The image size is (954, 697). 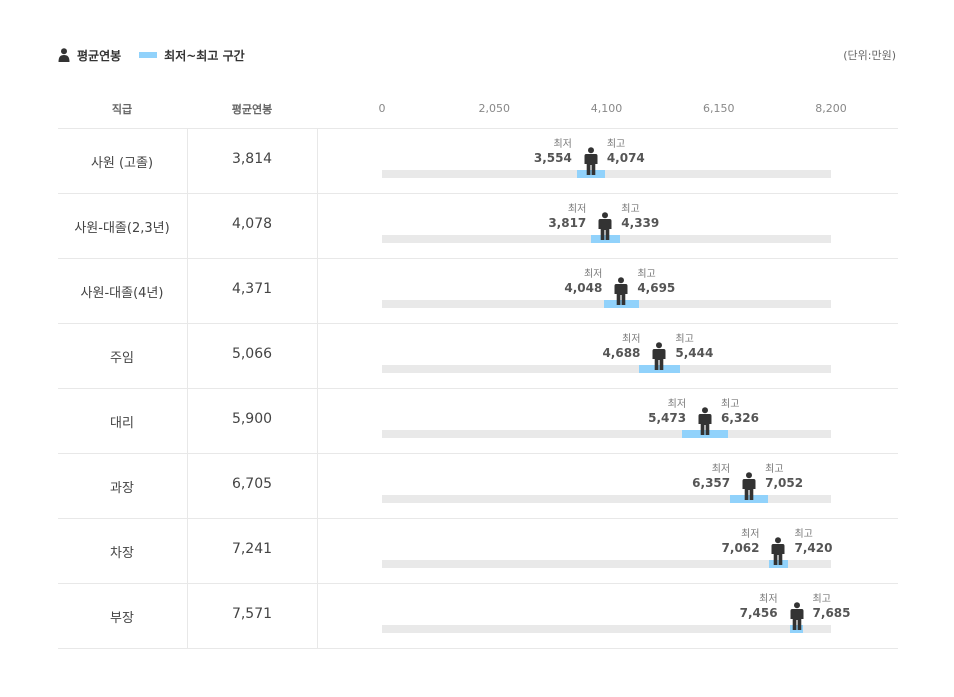 What do you see at coordinates (494, 108) in the screenshot?
I see `x-tick-label: 2,050` at bounding box center [494, 108].